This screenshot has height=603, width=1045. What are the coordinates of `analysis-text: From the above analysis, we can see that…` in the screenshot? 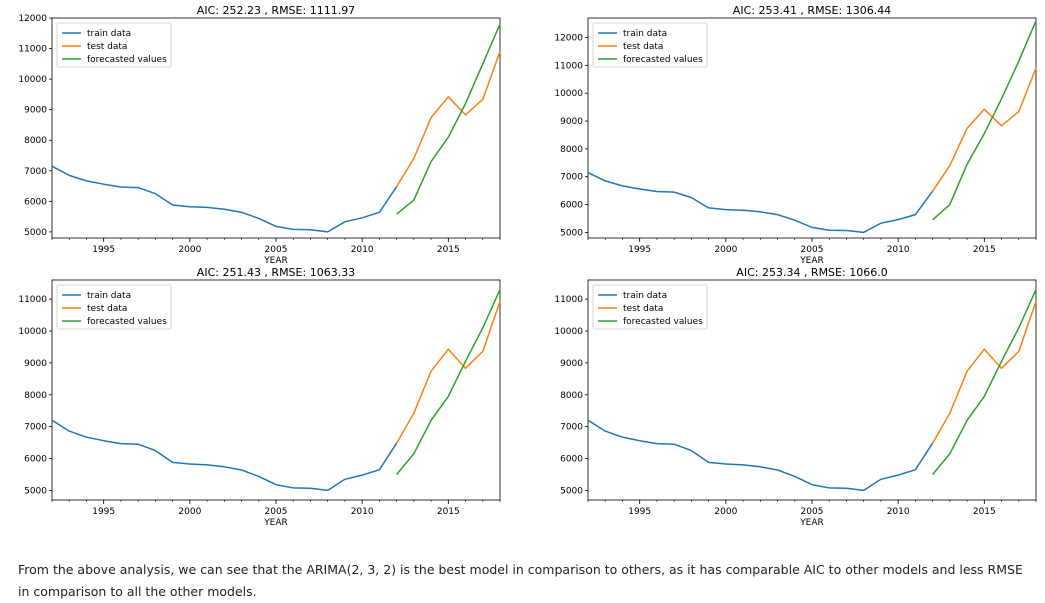 It's located at (520, 580).